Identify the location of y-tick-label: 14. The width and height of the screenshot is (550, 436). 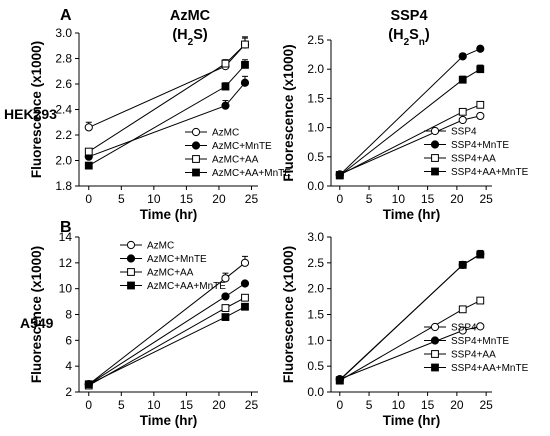
(66, 237).